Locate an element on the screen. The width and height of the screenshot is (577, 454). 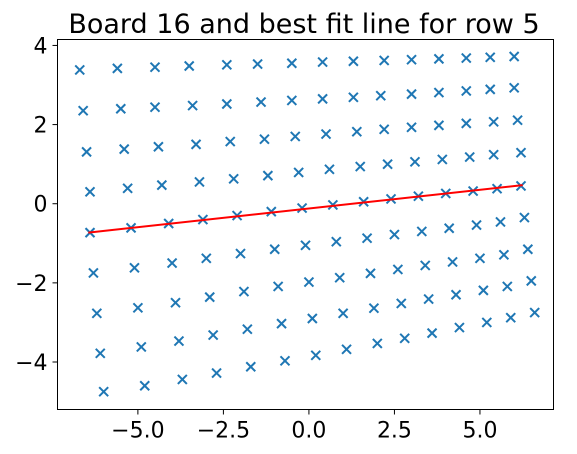
x-tick-label: −2.5 is located at coordinates (223, 431).